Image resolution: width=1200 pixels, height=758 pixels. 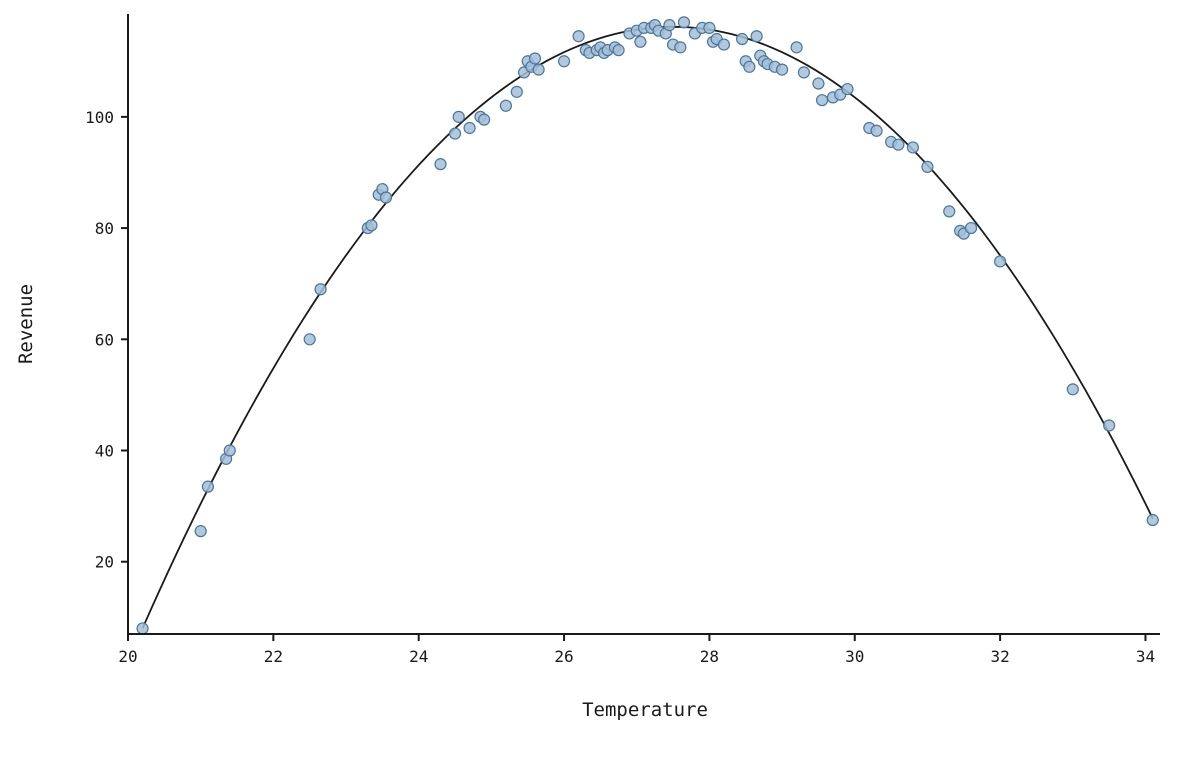 I want to click on x-tick-label: 26, so click(x=563, y=656).